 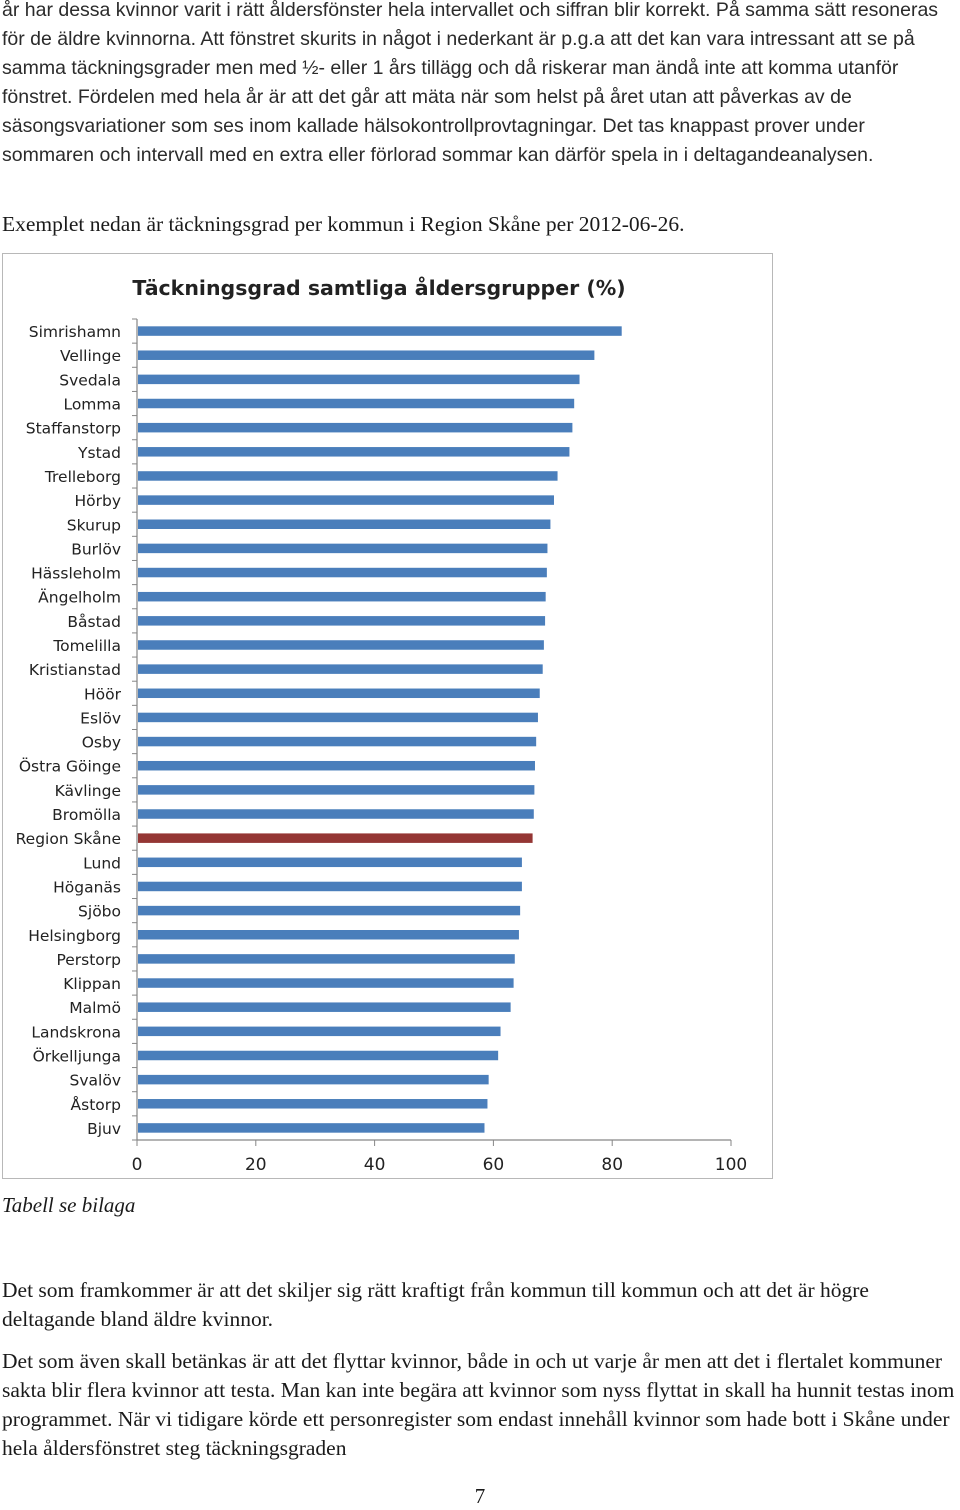 I want to click on category-label: Skurup, so click(x=94, y=525).